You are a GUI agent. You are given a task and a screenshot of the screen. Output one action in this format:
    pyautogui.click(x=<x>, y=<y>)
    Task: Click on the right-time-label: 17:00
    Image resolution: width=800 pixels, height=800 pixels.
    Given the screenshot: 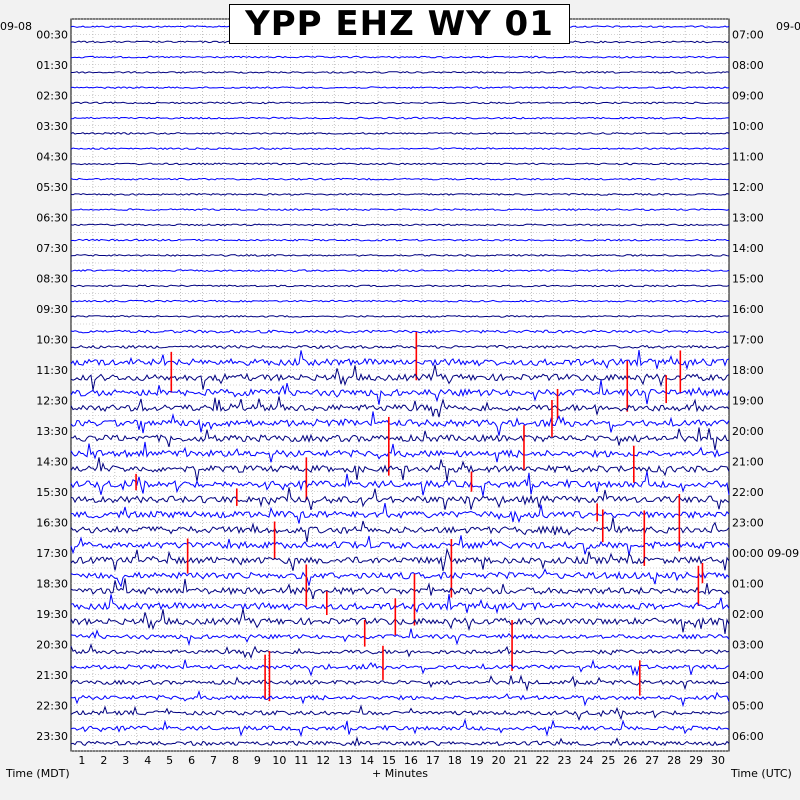 What is the action you would take?
    pyautogui.click(x=748, y=339)
    